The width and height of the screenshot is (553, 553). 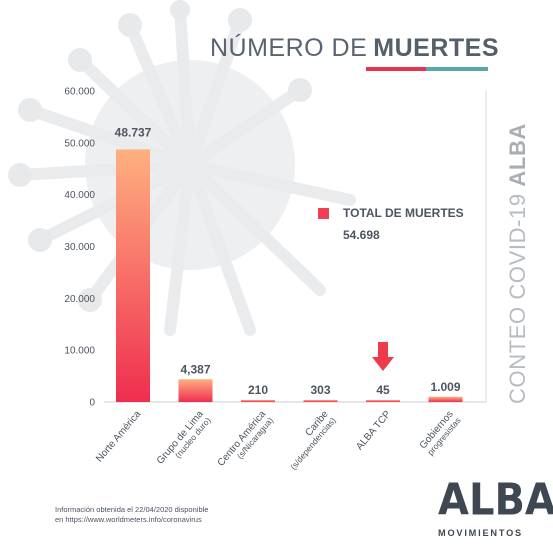 I want to click on x-category-label: Grupo de Lima(nucleo duro), so click(x=184, y=438).